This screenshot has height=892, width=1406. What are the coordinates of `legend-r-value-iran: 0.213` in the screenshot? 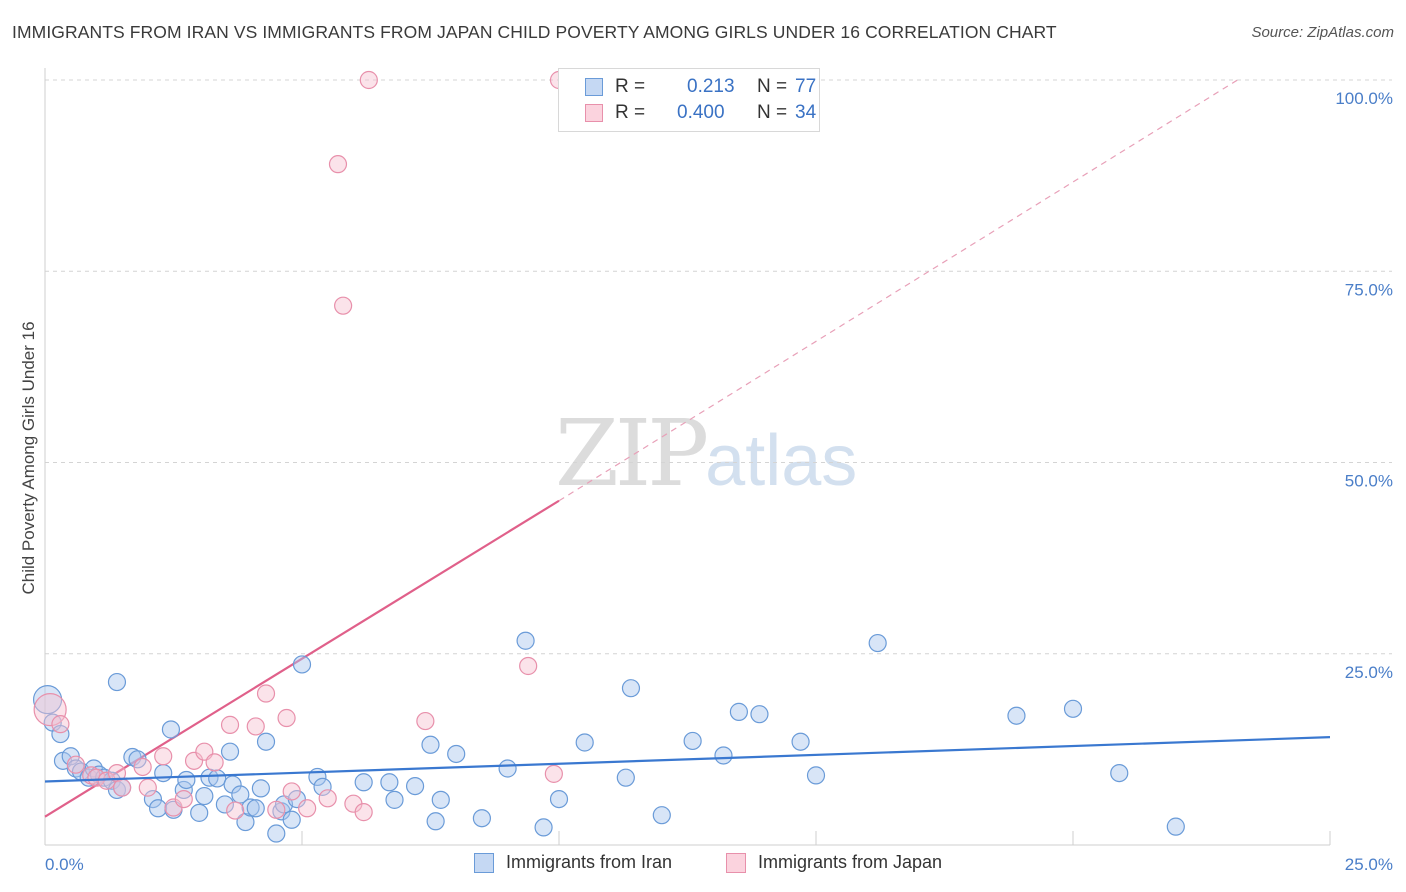 It's located at (711, 86).